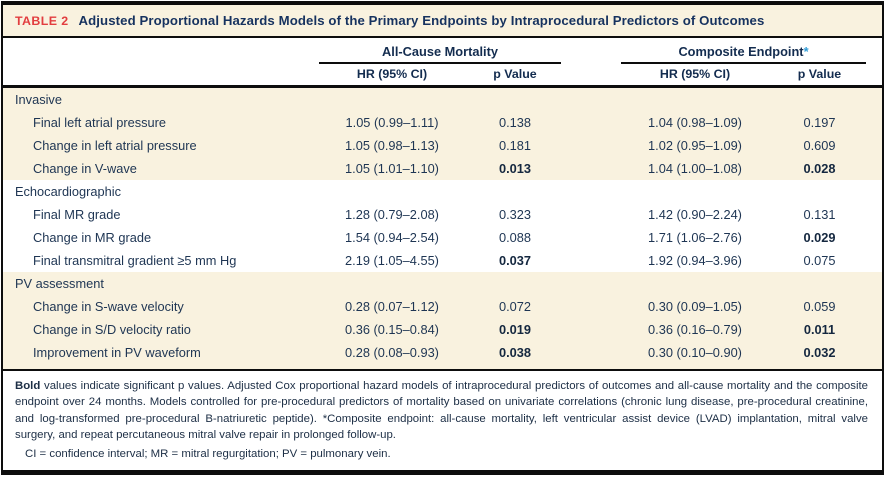  What do you see at coordinates (442, 74) in the screenshot?
I see `column-subheader-row: HR (95% CI) p Value HR (95% CI) p Value` at bounding box center [442, 74].